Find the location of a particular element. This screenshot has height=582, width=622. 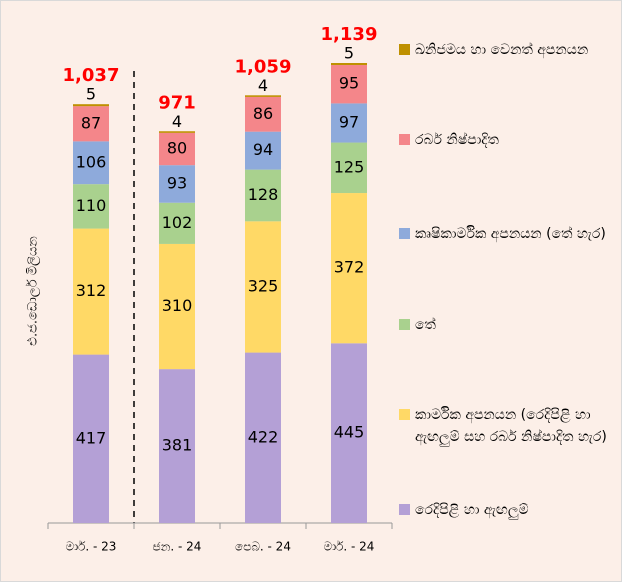

value-label: 417 is located at coordinates (91, 437).